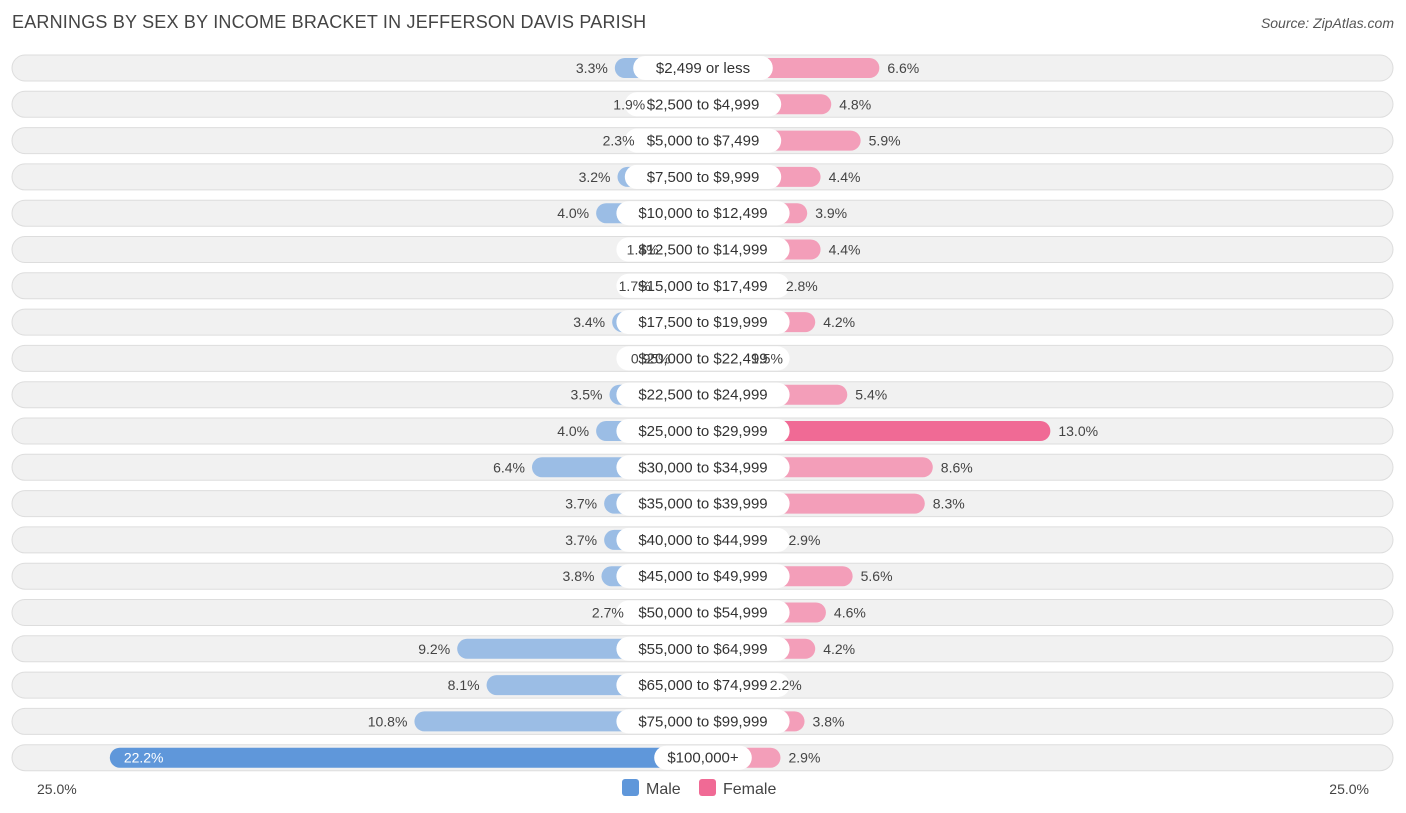 The height and width of the screenshot is (813, 1406). Describe the element at coordinates (845, 177) in the screenshot. I see `female-value-label: 4.4%` at that location.